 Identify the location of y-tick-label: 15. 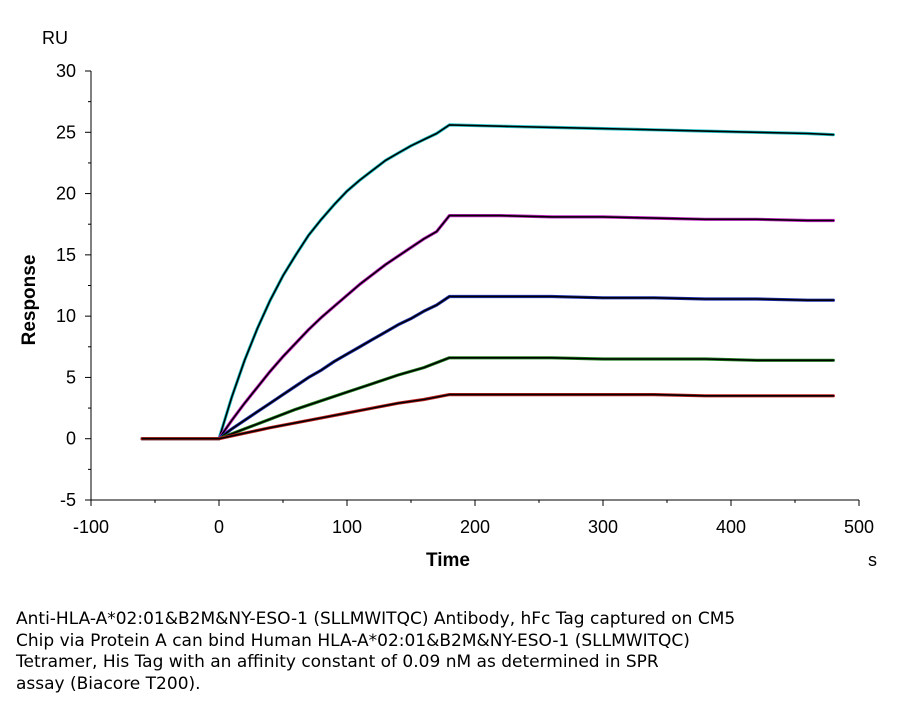
(66, 255).